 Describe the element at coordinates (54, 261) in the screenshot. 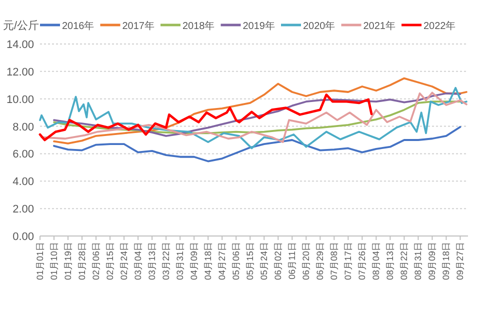

I see `x-tick-label: 01月10日` at that location.